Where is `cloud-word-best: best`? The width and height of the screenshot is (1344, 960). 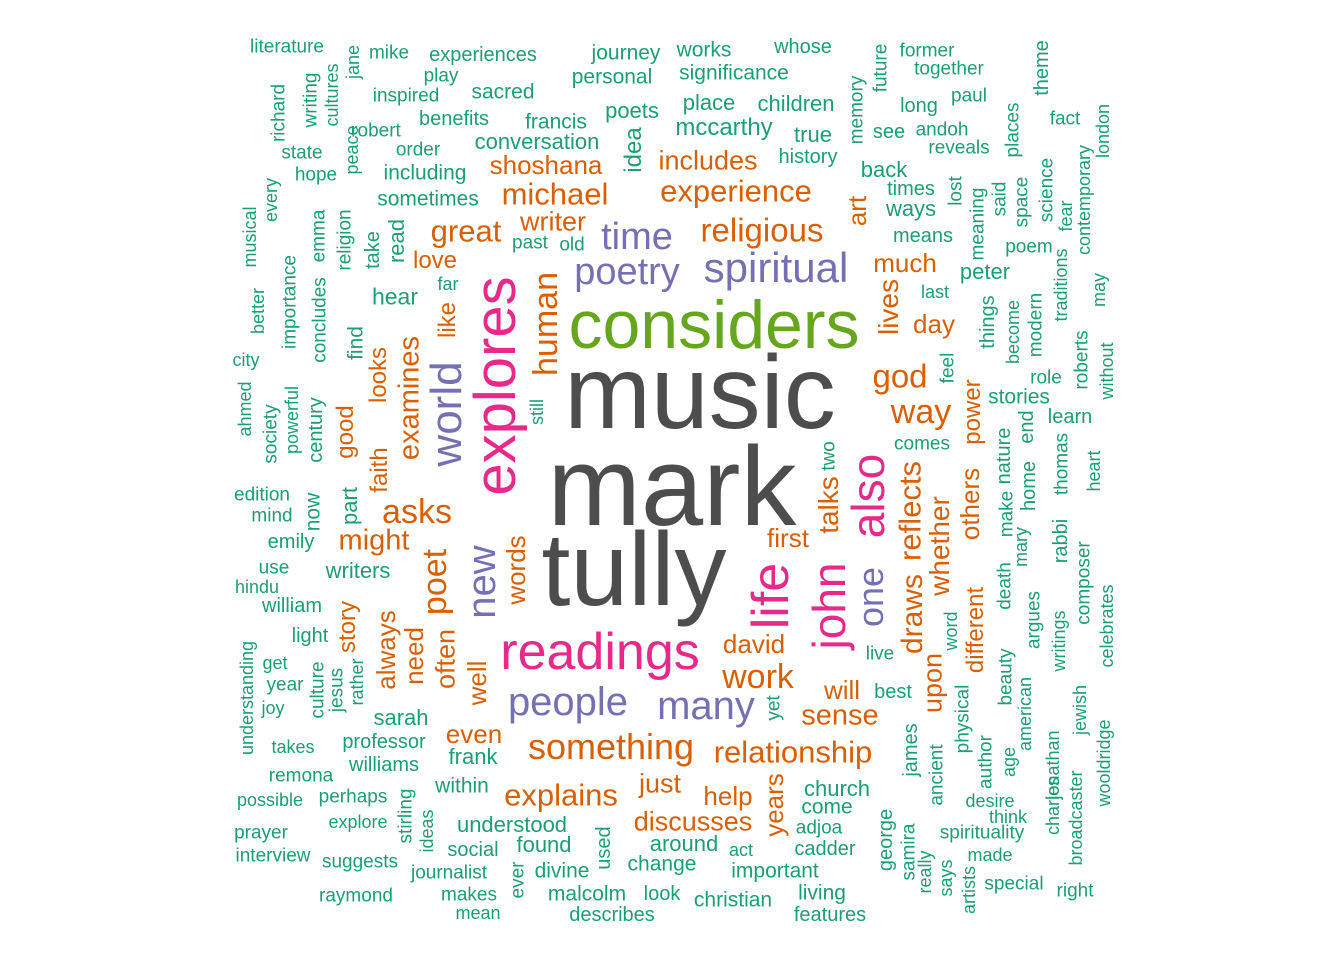
cloud-word-best: best is located at coordinates (893, 692).